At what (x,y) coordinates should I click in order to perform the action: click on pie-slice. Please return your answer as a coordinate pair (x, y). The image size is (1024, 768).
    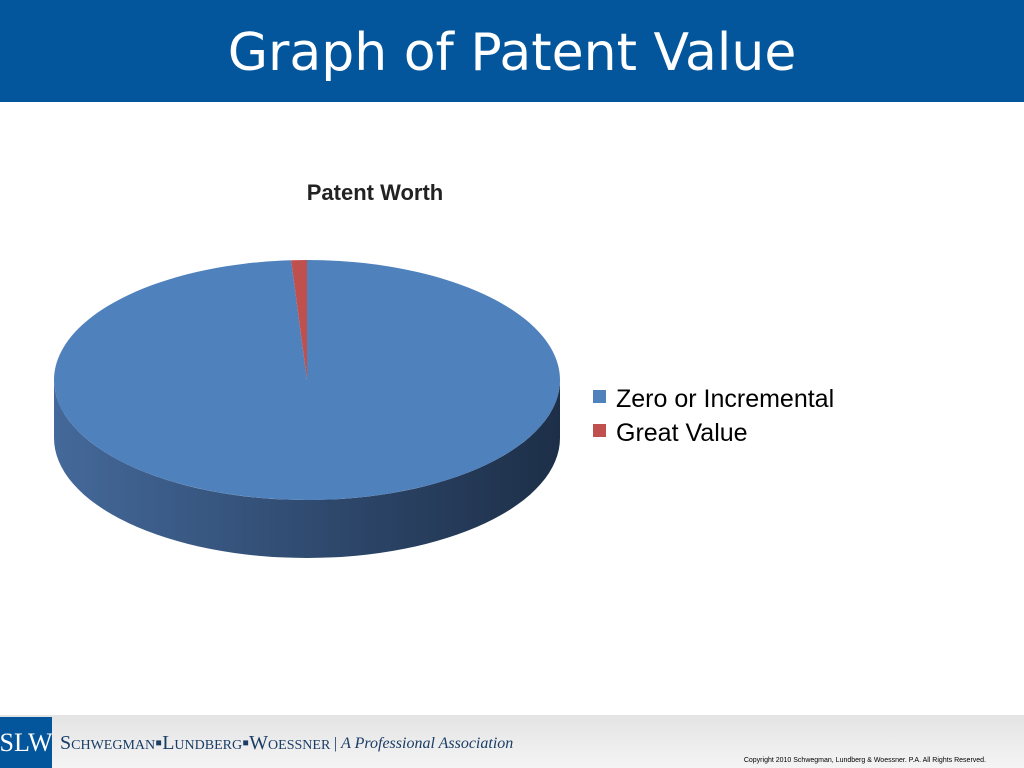
    Looking at the image, I should click on (299, 320).